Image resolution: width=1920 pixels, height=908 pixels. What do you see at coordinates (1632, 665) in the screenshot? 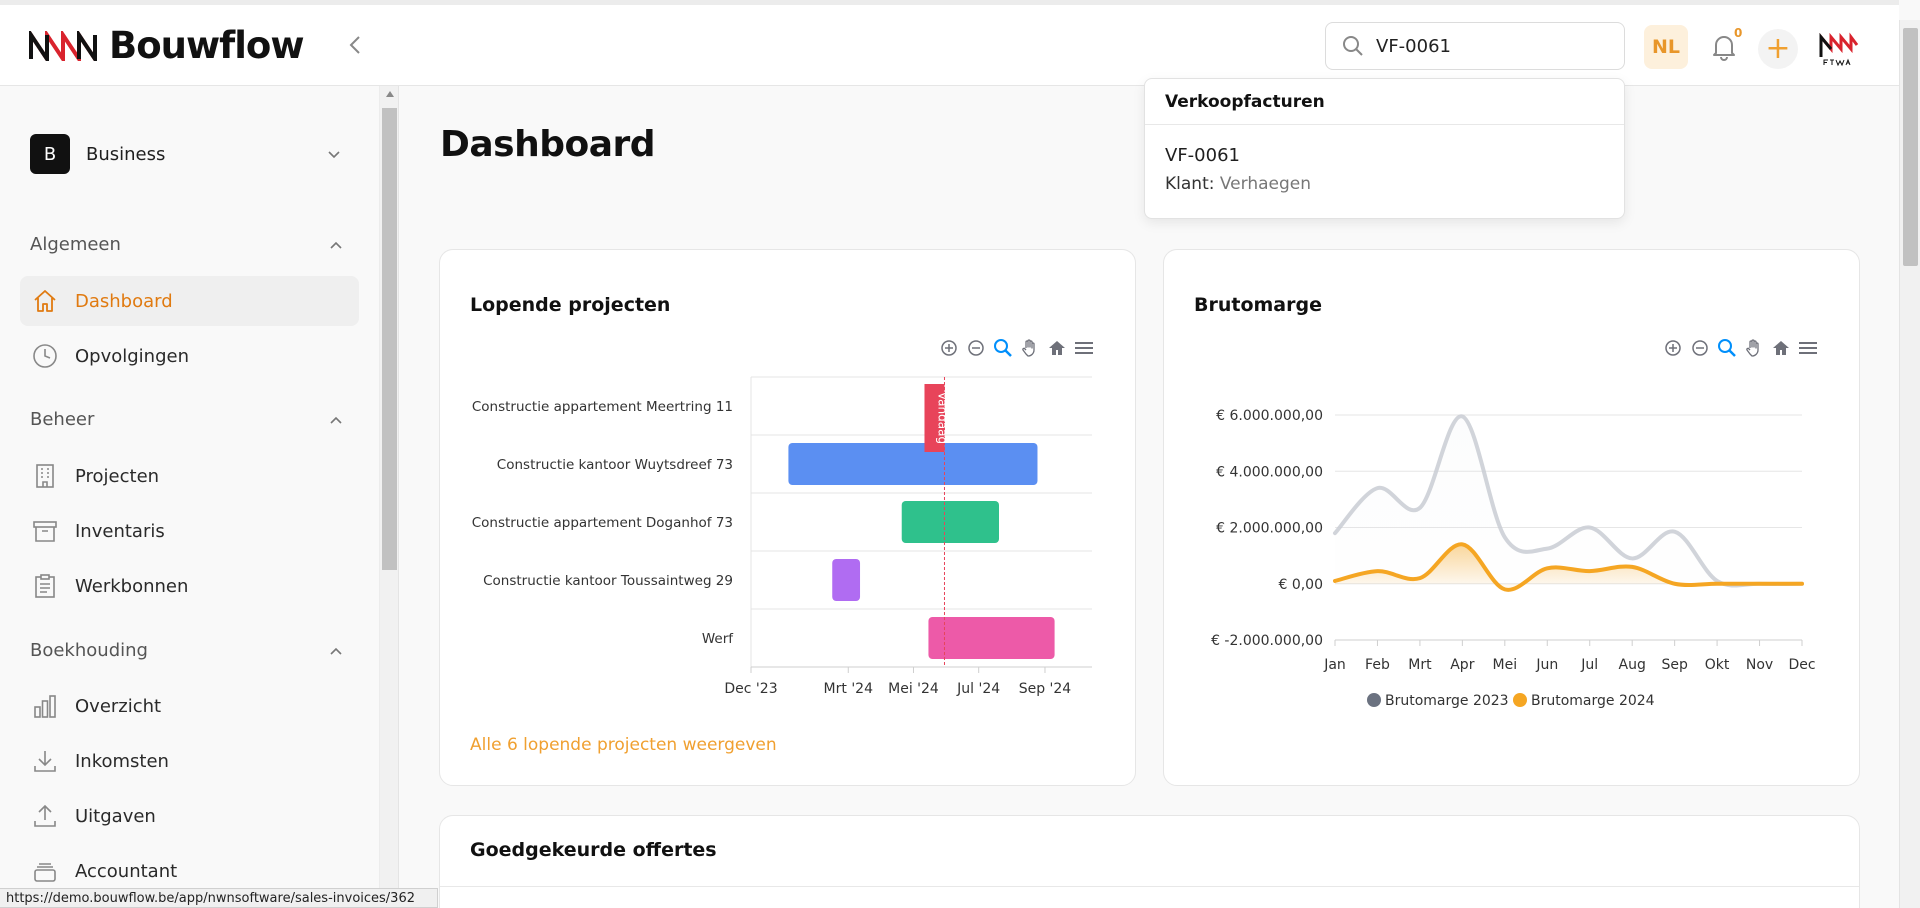
I see `x-tick-label: Aug` at bounding box center [1632, 665].